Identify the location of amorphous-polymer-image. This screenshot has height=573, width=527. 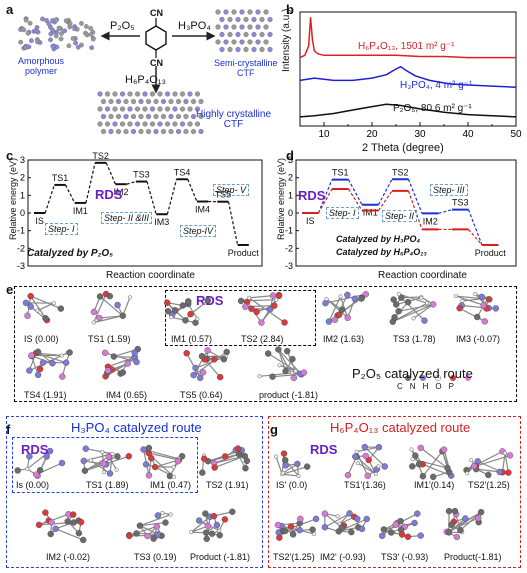
(57, 34).